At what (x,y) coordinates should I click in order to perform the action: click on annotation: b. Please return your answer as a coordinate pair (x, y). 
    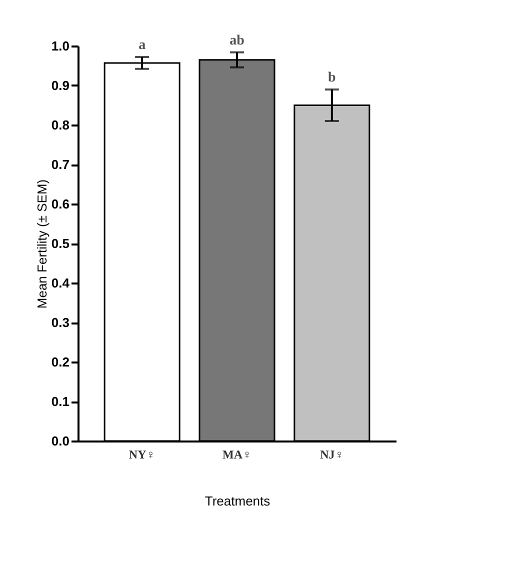
    Looking at the image, I should click on (332, 78).